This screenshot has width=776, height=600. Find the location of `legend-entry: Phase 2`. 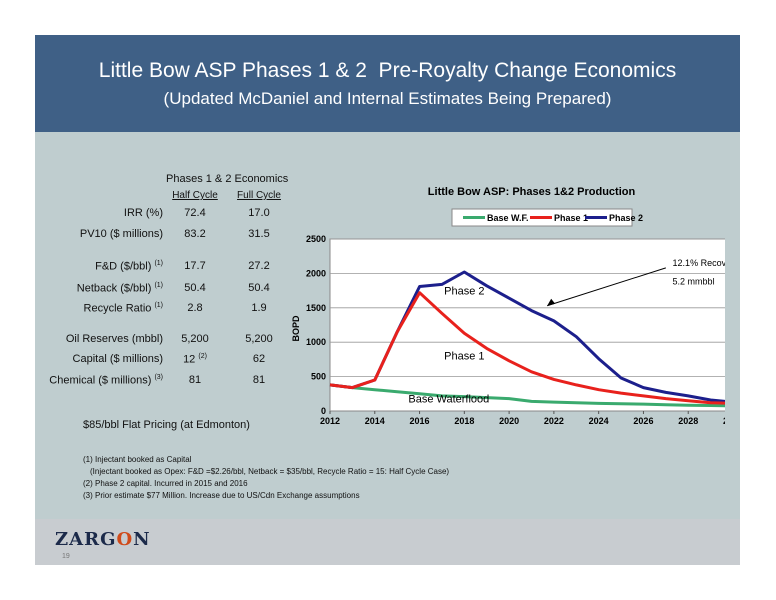

legend-entry: Phase 2 is located at coordinates (626, 218).